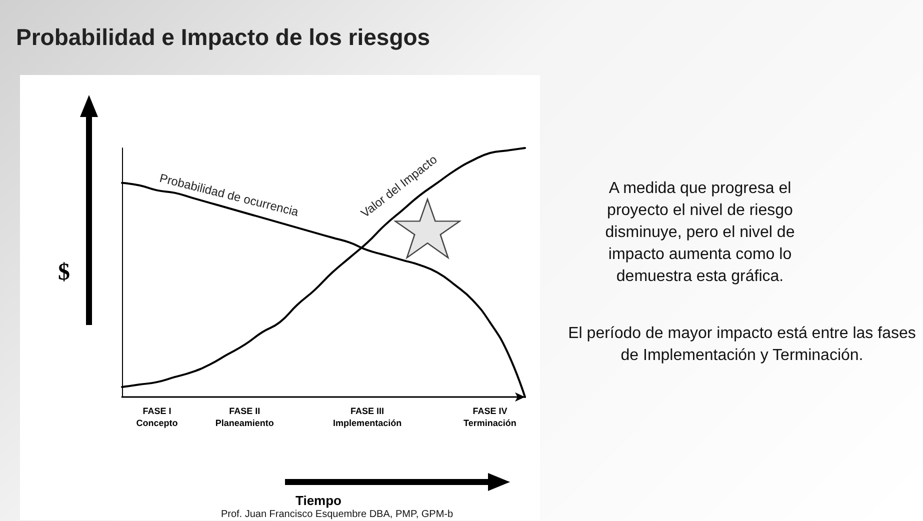  Describe the element at coordinates (700, 233) in the screenshot. I see `text: A medida que progresa el proyecto el nivel de riesgo disminuye, pero el nivel de impacto aumenta como lo demuestra esta gráfica.` at that location.